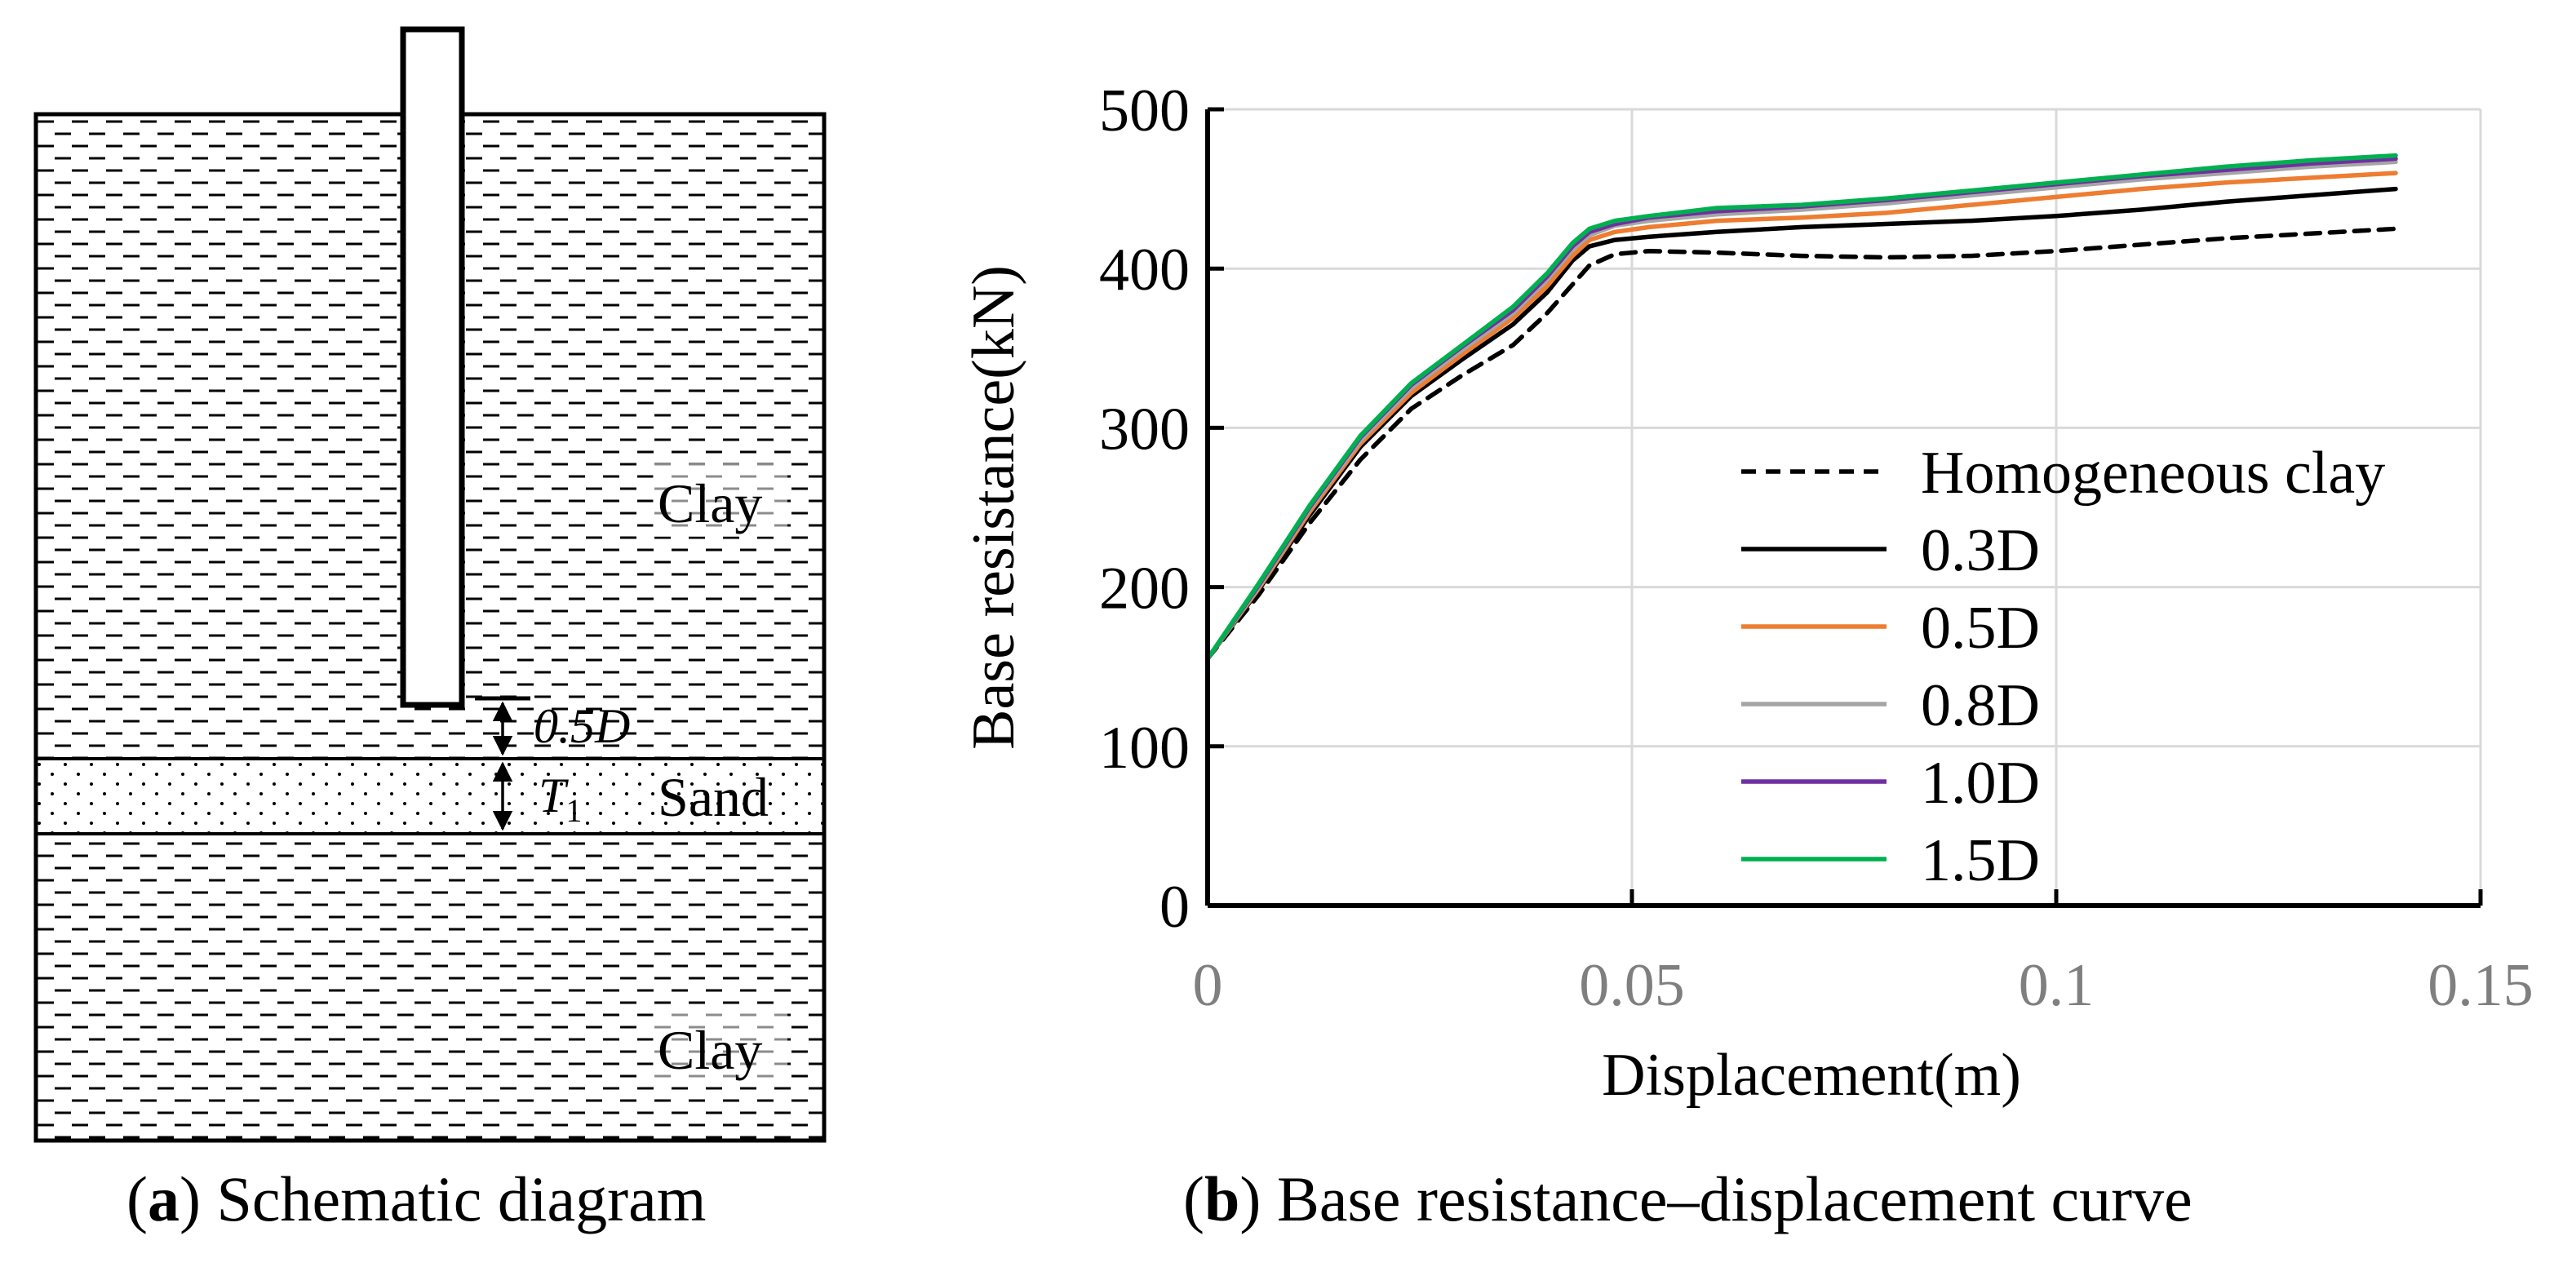  What do you see at coordinates (1174, 908) in the screenshot?
I see `y-tick-label: 0` at bounding box center [1174, 908].